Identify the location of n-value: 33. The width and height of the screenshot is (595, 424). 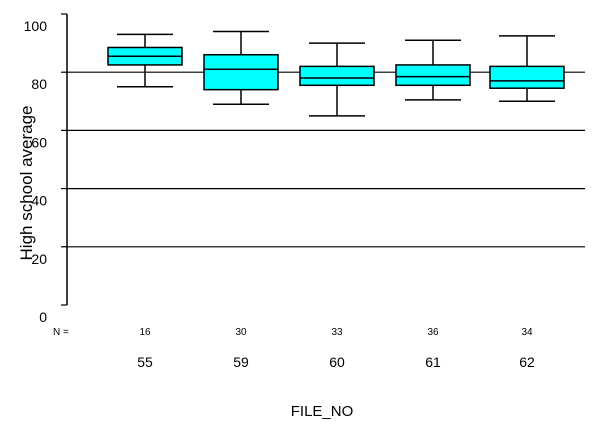
(337, 332).